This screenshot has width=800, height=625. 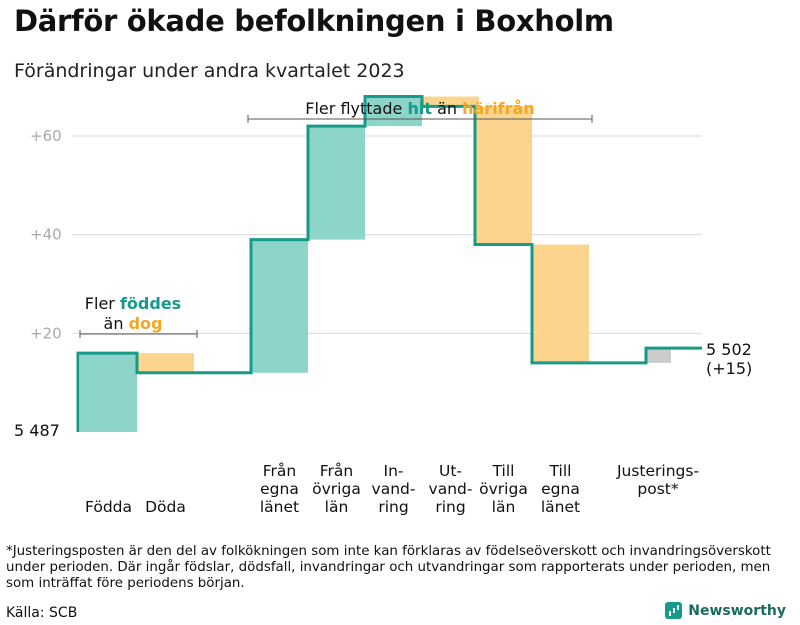 What do you see at coordinates (314, 21) in the screenshot?
I see `chart-title: Därför ökade befolkningen i Boxholm` at bounding box center [314, 21].